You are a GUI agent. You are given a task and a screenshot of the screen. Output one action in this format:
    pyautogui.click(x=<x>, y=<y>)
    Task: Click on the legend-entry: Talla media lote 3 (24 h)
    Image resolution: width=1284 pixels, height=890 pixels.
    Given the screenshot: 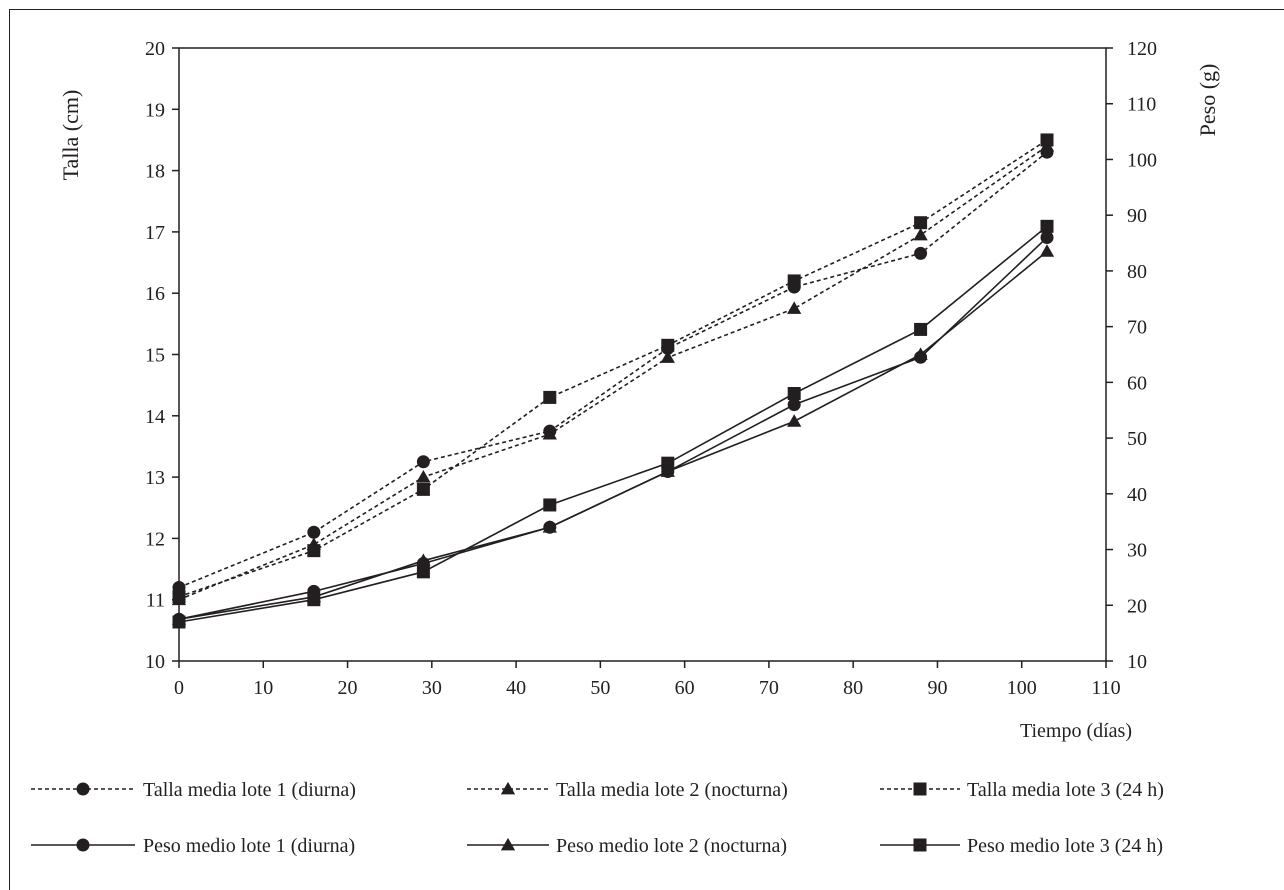 What is the action you would take?
    pyautogui.click(x=1022, y=790)
    